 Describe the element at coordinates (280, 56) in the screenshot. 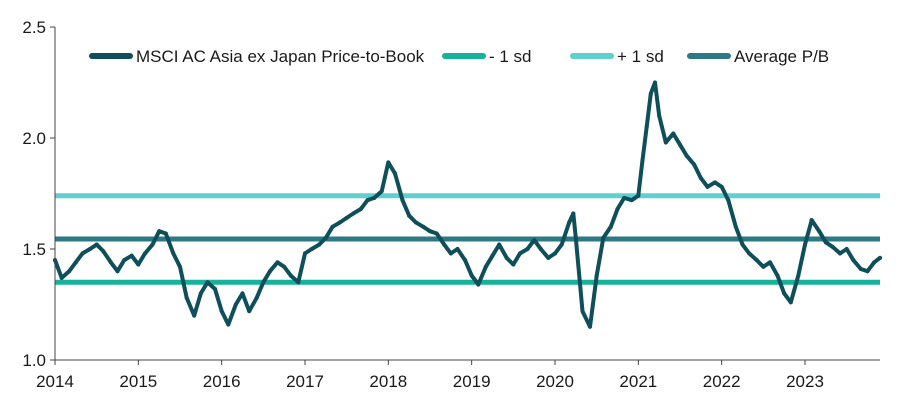

I see `legend-label: MSCI AC Asia ex Japan Price-to-Book` at that location.